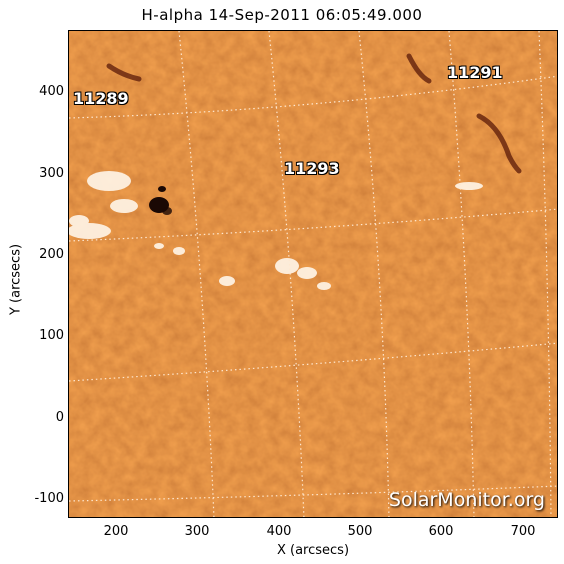 The height and width of the screenshot is (564, 564). I want to click on x-tick-label: 300, so click(197, 531).